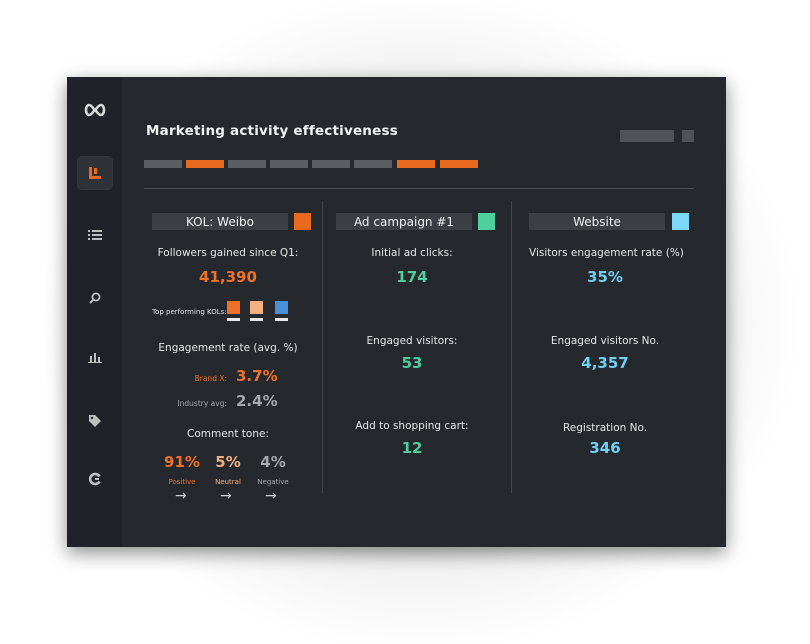  Describe the element at coordinates (412, 341) in the screenshot. I see `engaged-visitors-label: Engaged visitors:` at that location.